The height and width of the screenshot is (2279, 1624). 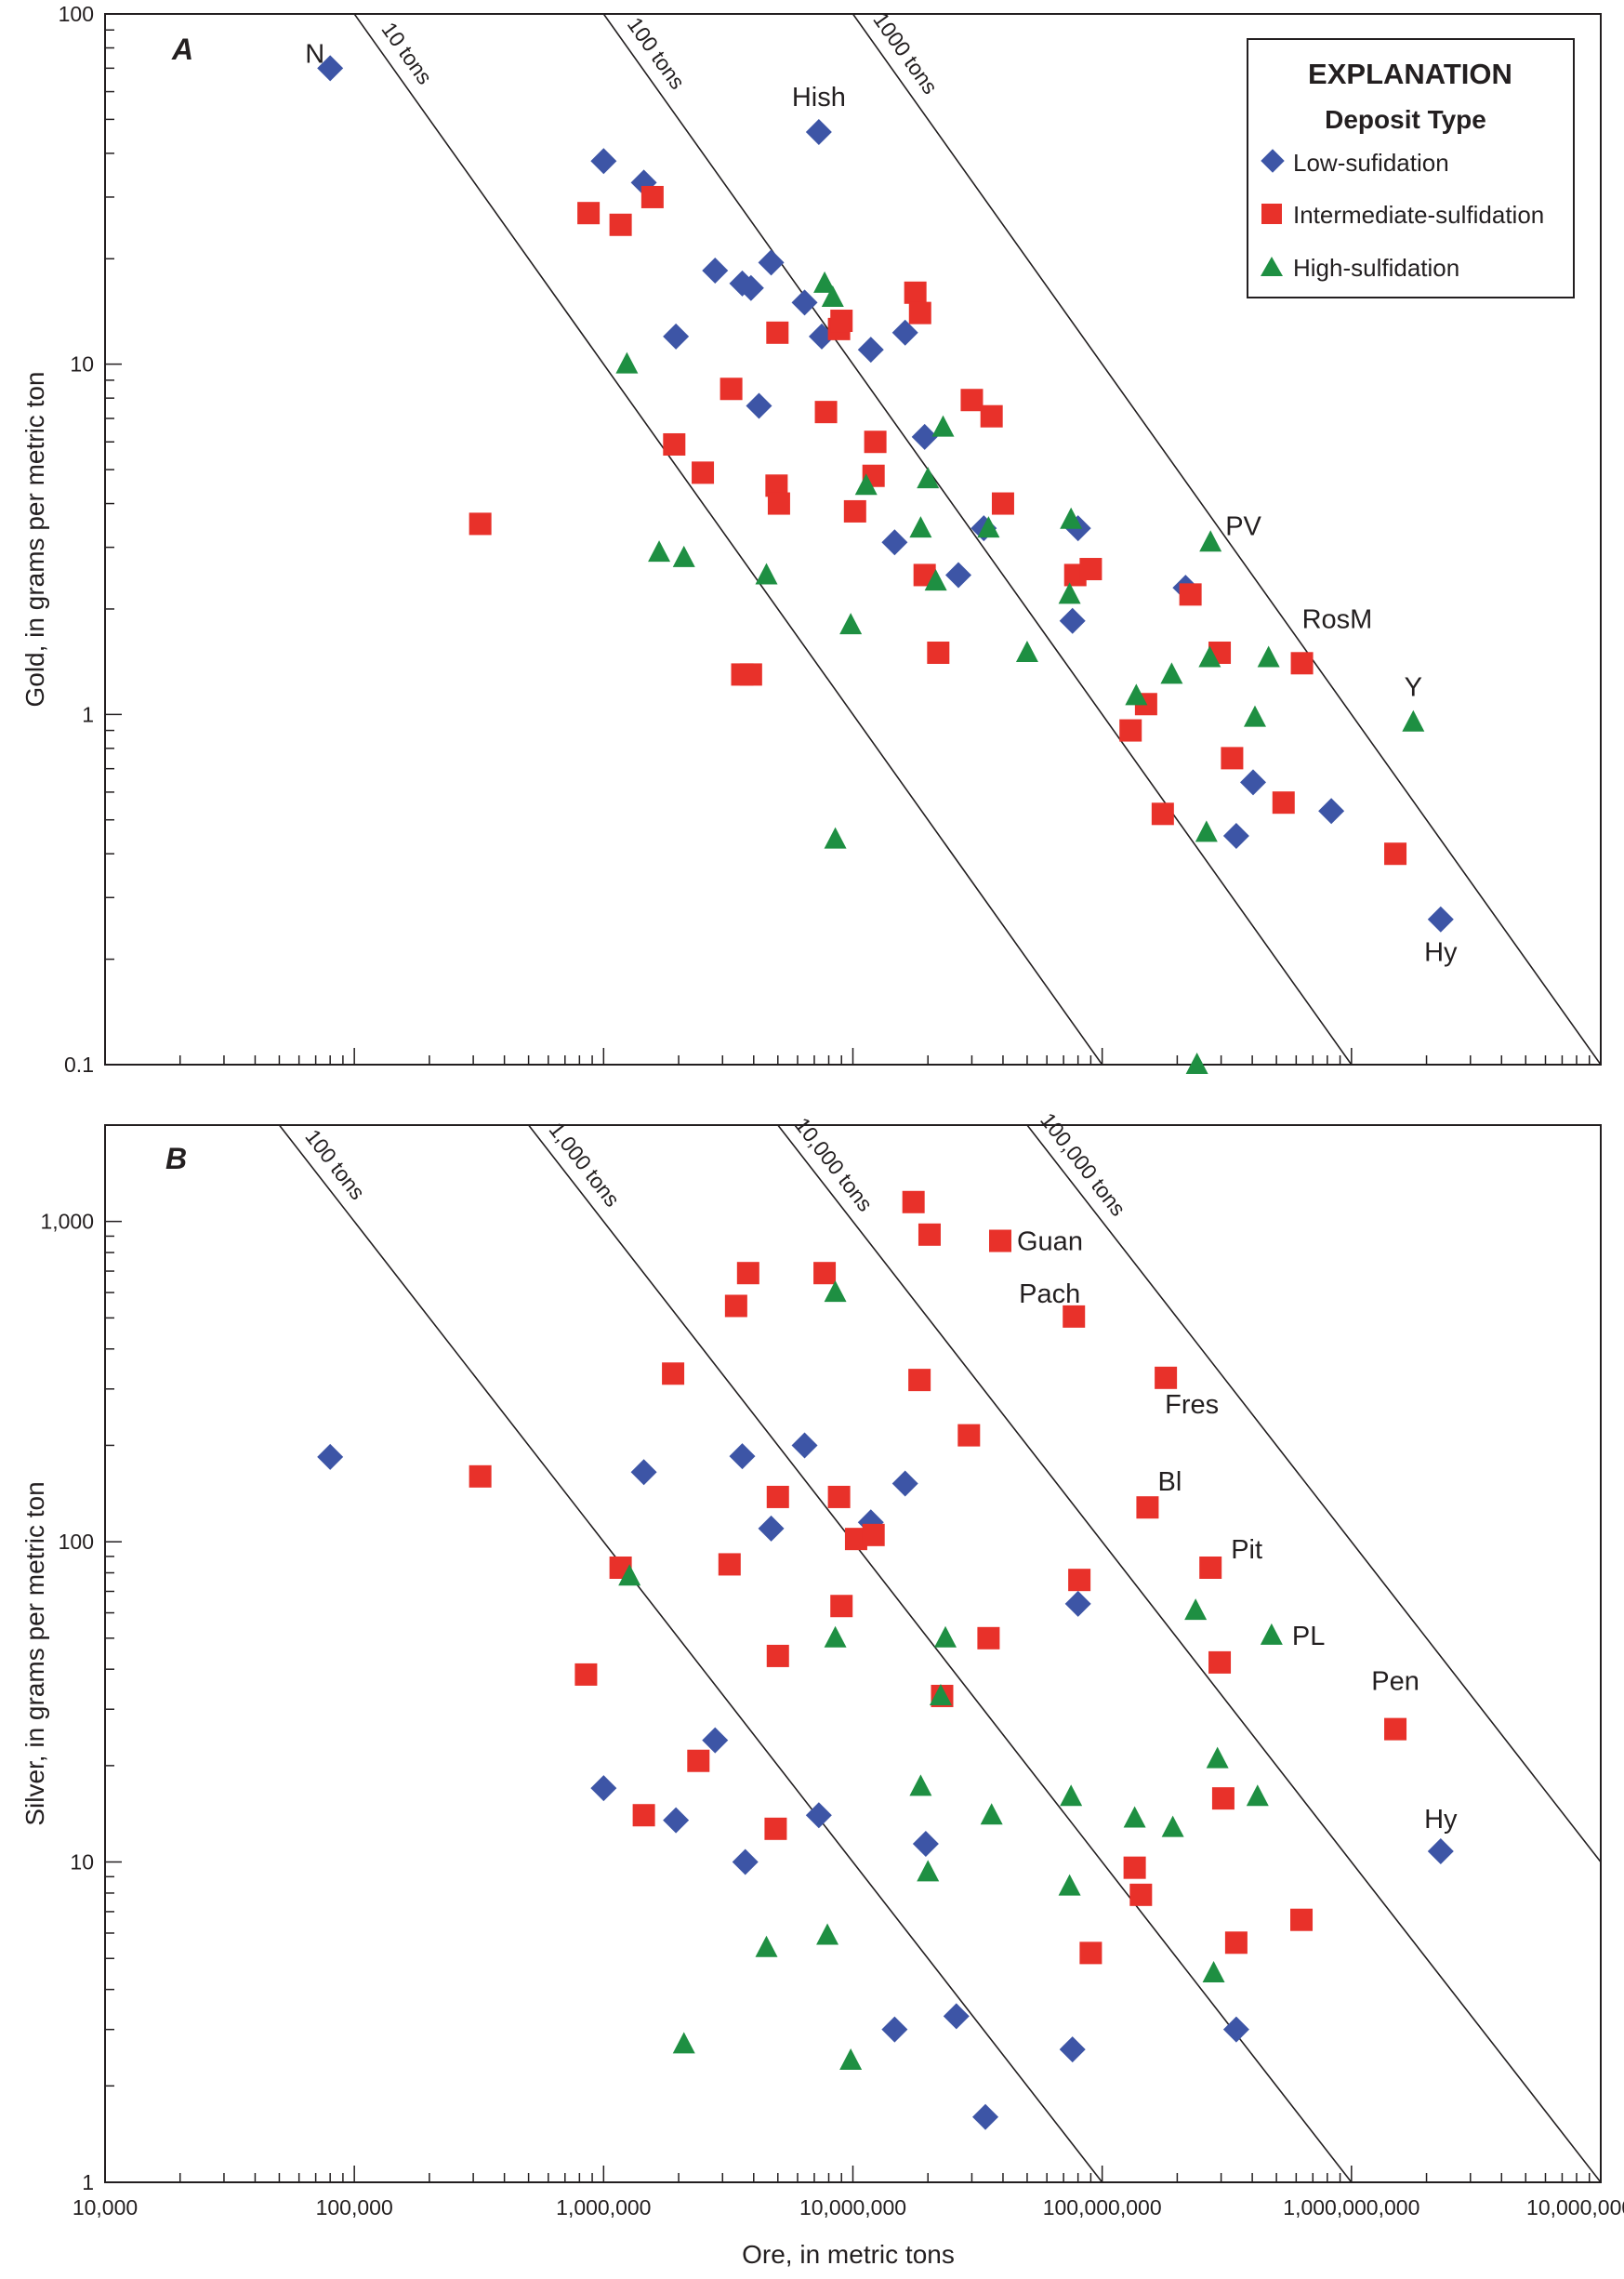 I want to click on x-tick-label: 100,000, so click(x=355, y=2207).